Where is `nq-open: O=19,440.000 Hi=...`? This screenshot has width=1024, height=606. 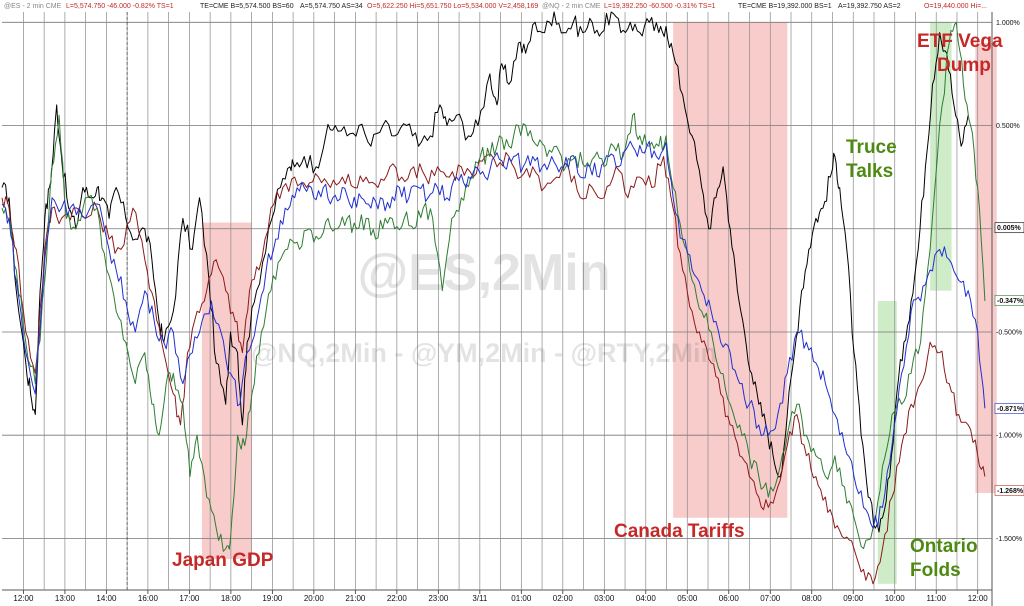 nq-open: O=19,440.000 Hi=... is located at coordinates (955, 6).